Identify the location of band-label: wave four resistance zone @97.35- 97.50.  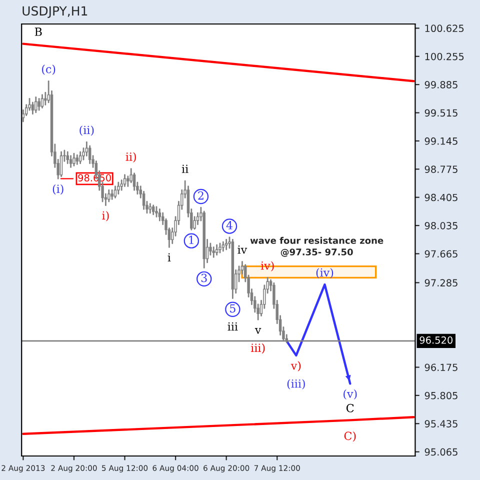
(317, 246).